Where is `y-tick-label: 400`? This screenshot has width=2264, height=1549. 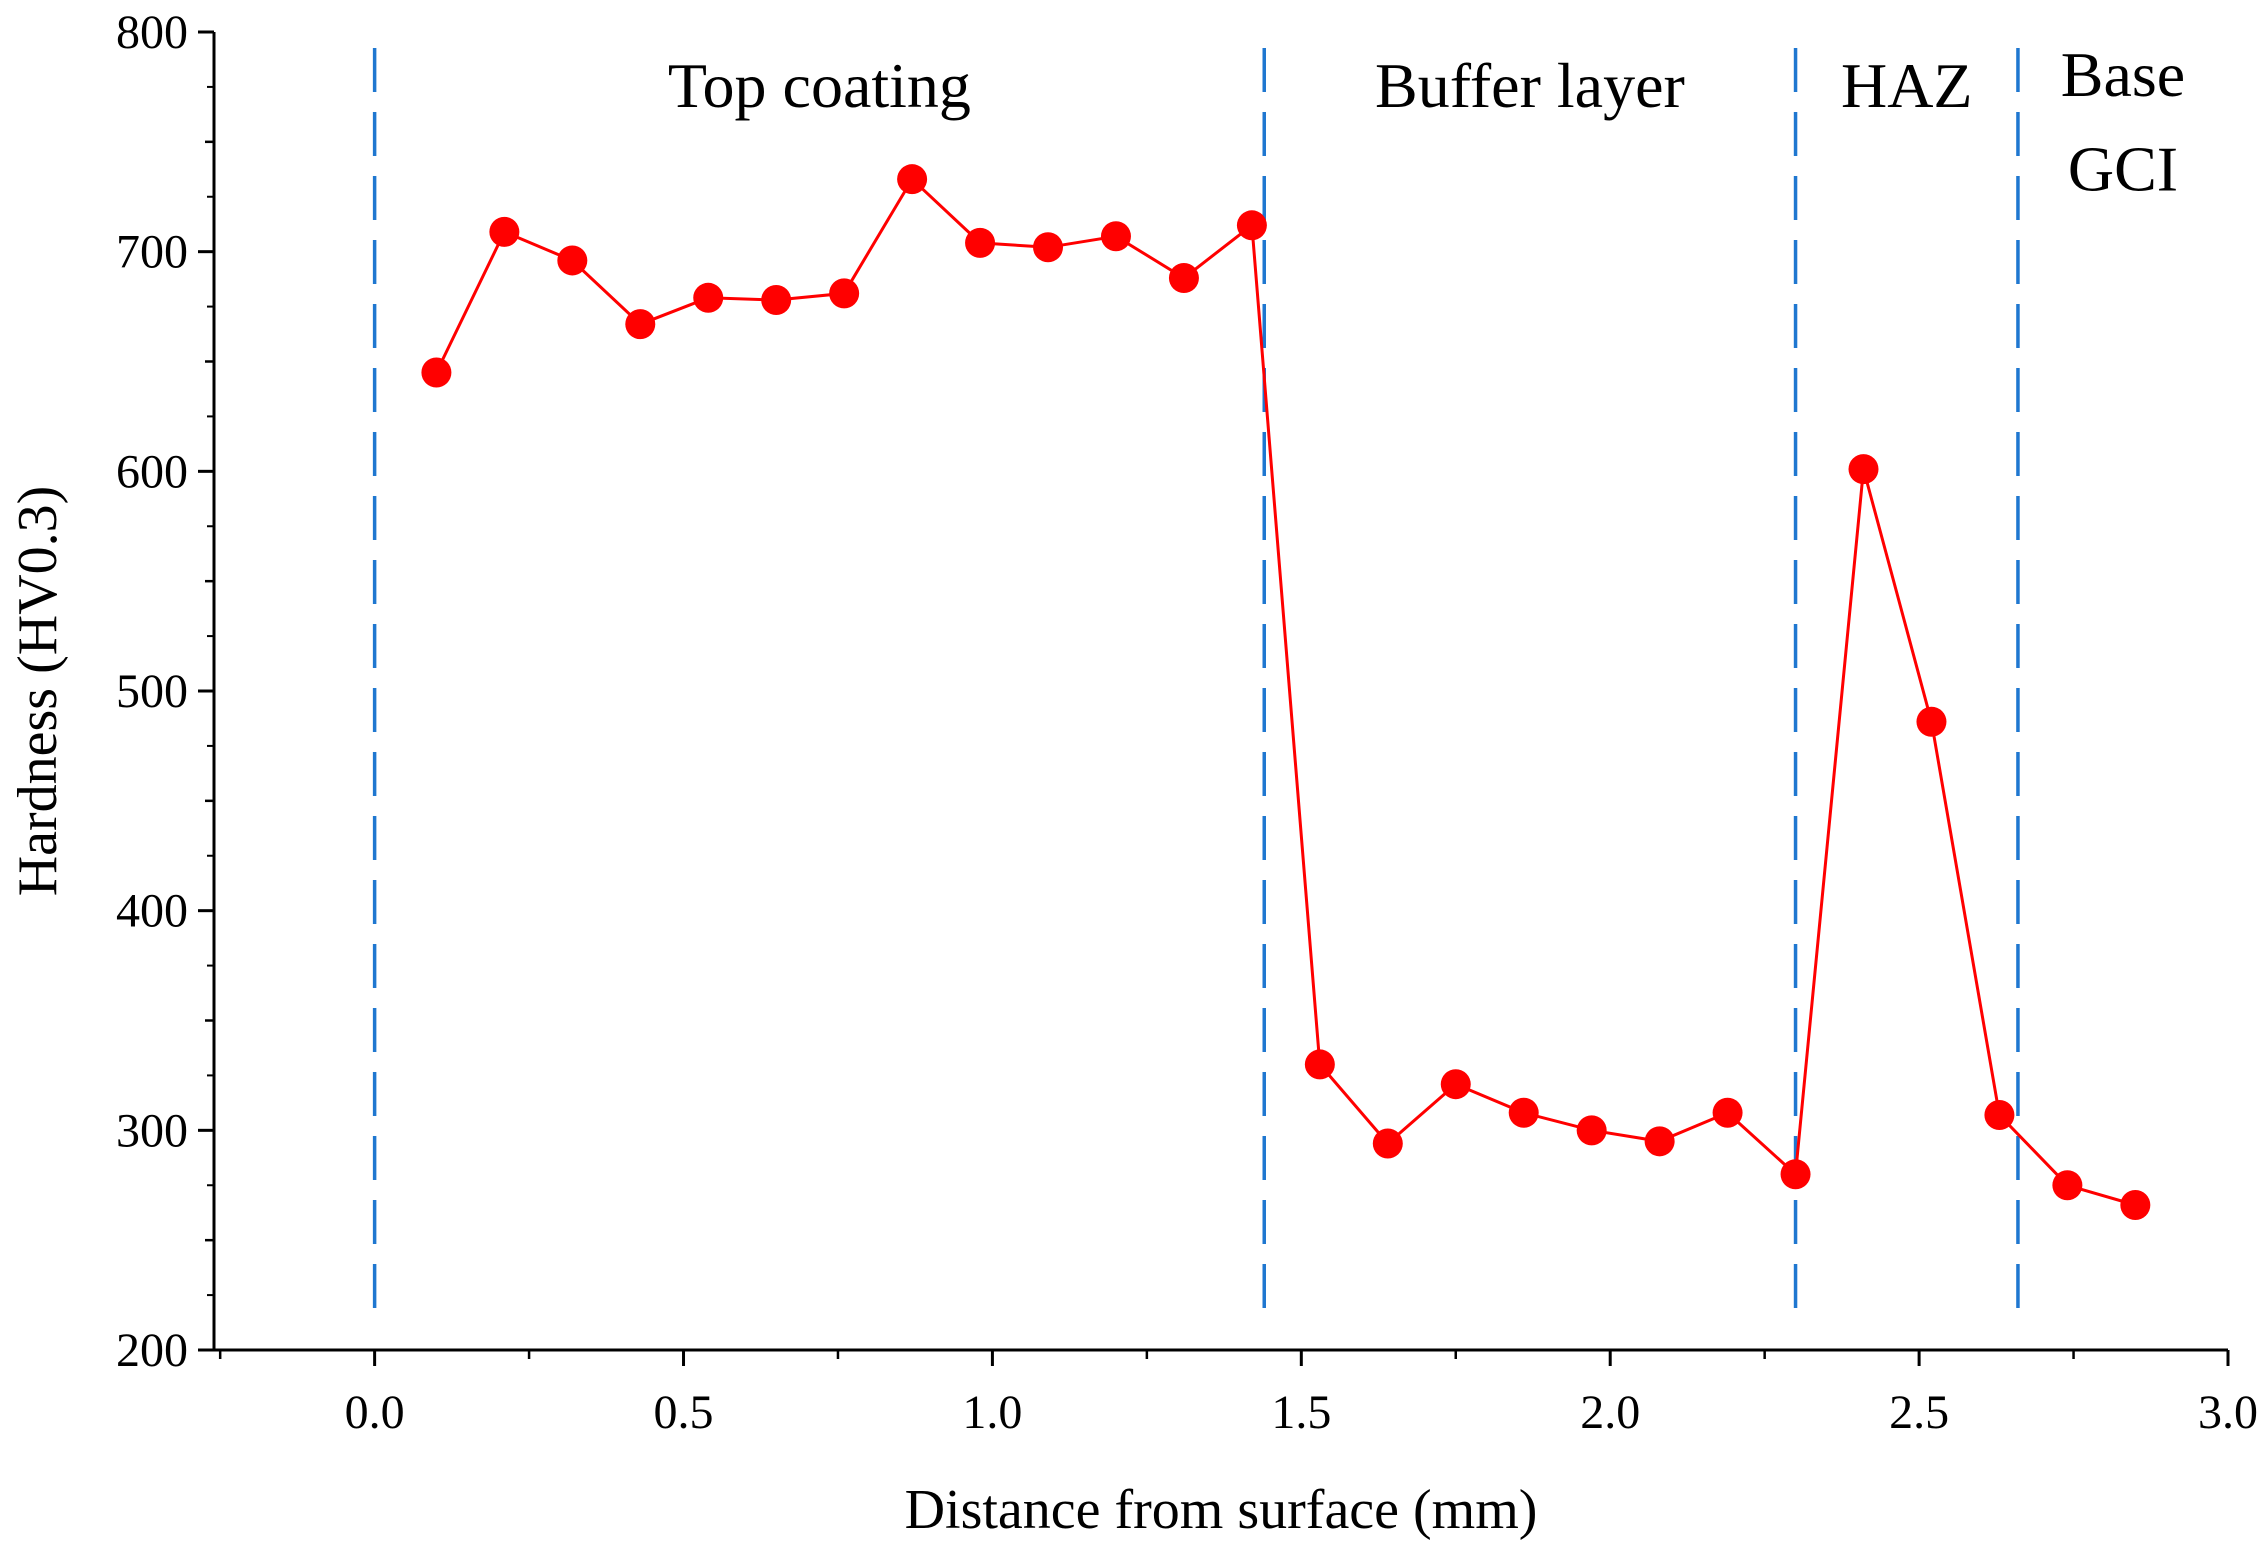 y-tick-label: 400 is located at coordinates (152, 911).